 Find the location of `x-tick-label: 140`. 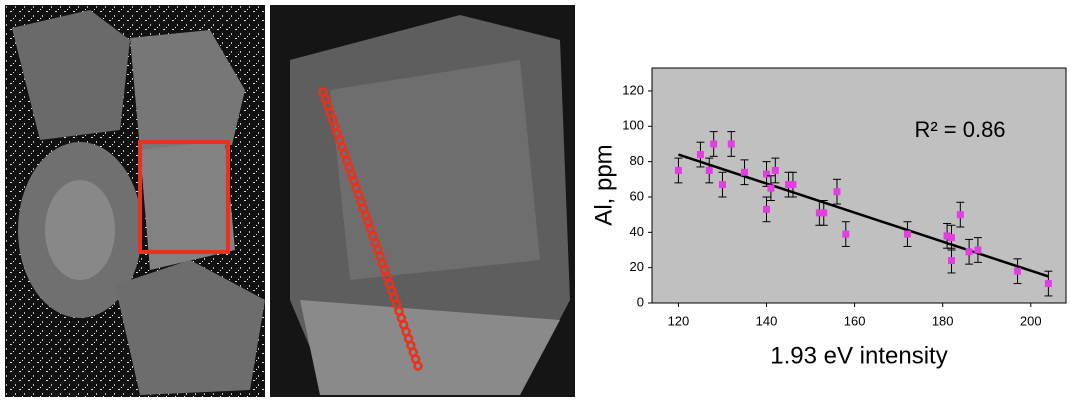

x-tick-label: 140 is located at coordinates (767, 320).